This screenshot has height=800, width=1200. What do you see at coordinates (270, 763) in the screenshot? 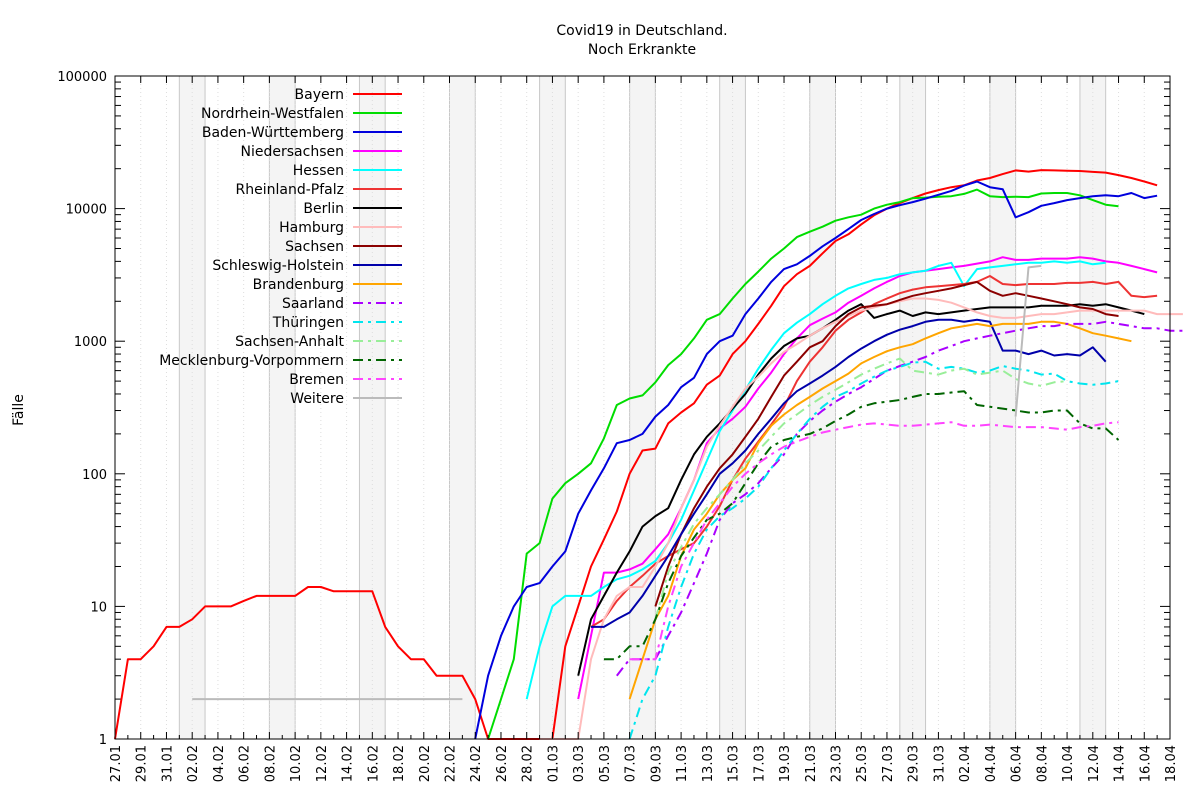
I see `x-tick-label: 08.02` at bounding box center [270, 763].